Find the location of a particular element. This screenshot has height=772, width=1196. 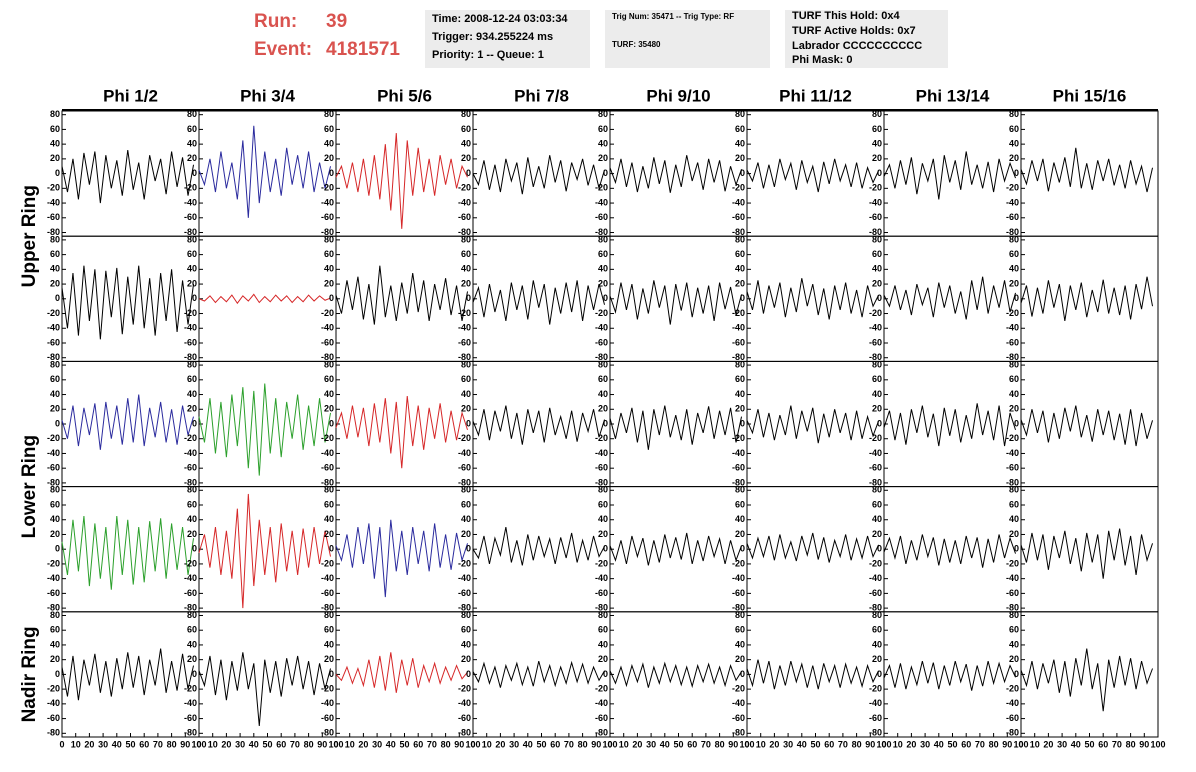

column-label: Phi 13/14 is located at coordinates (953, 95).